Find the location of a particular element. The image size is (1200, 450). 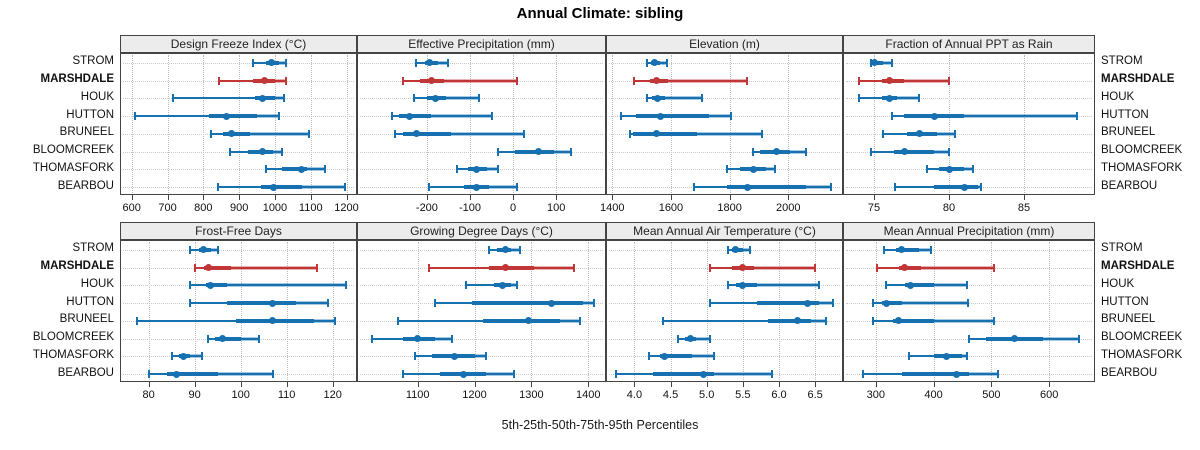

site-label-left: BLOOMCREEK is located at coordinates (73, 150).